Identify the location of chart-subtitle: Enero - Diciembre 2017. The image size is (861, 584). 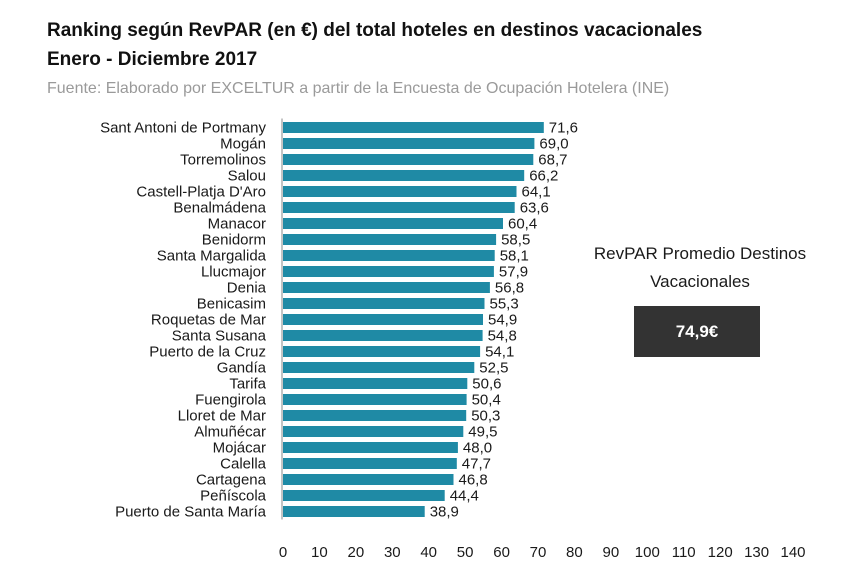
(152, 59).